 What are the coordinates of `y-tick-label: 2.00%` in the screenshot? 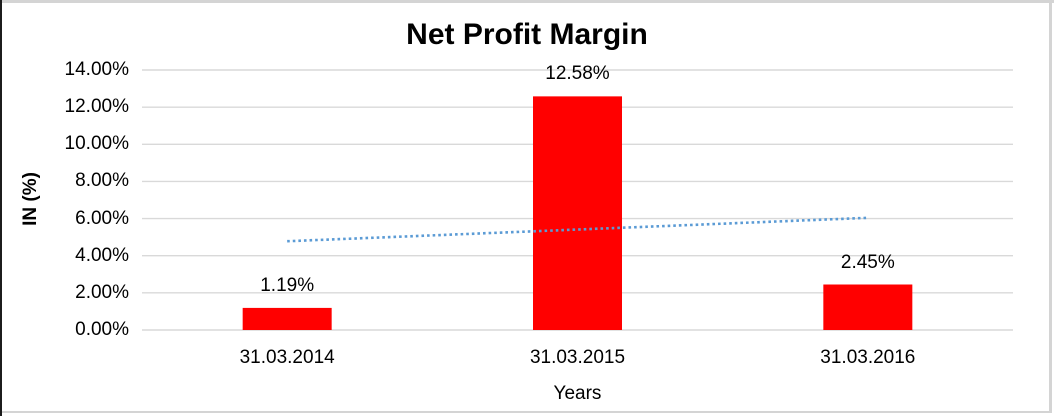 It's located at (102, 292).